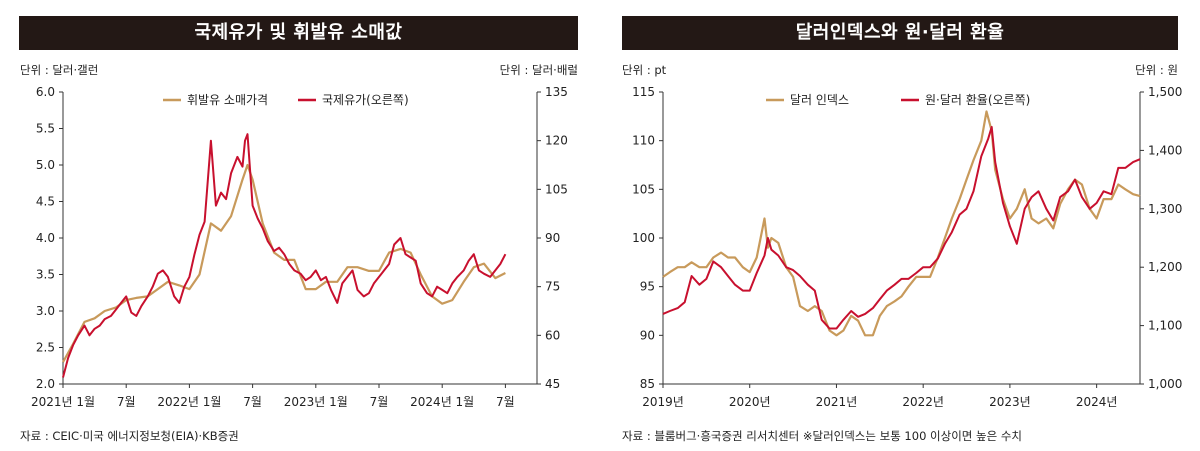 The height and width of the screenshot is (451, 1200). Describe the element at coordinates (45, 165) in the screenshot. I see `y-left-tick-label: 5.0` at that location.